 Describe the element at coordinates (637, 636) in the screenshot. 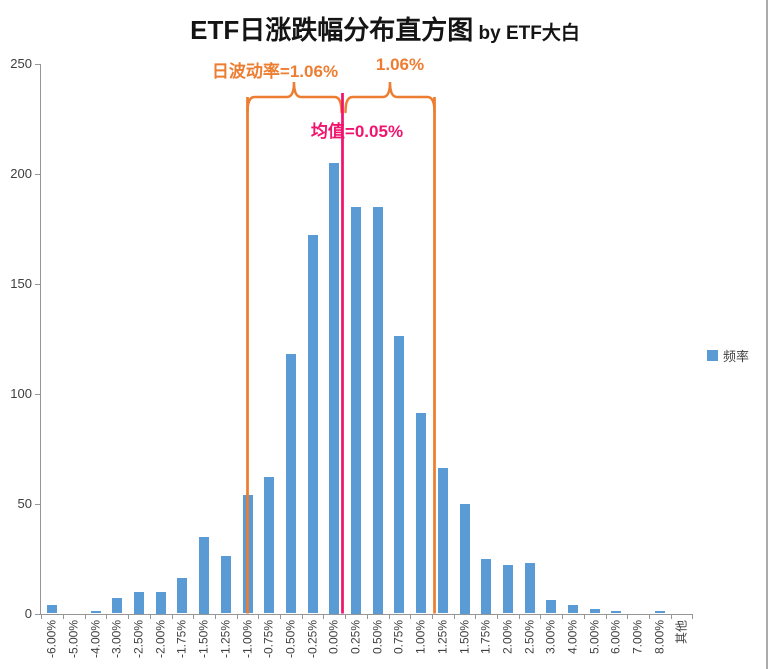

I see `x-axis-label: 7.00%` at that location.